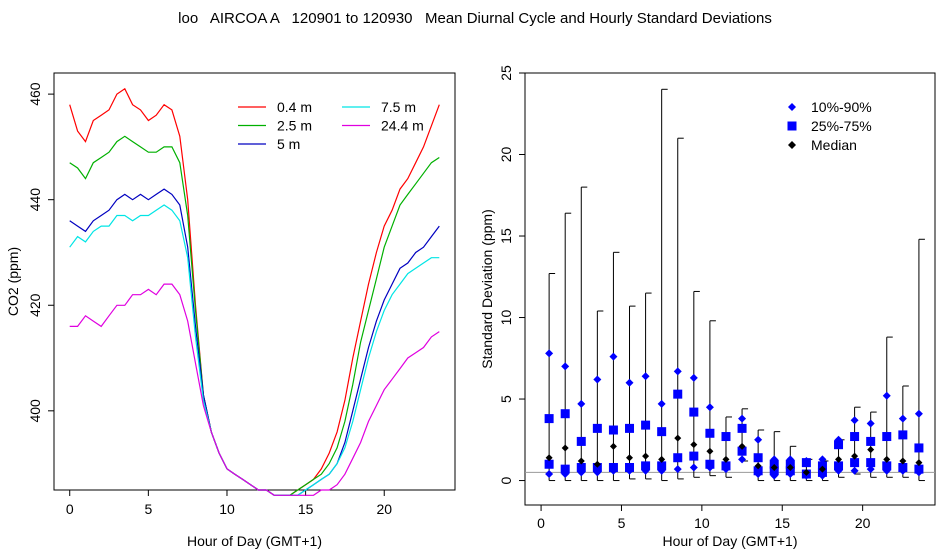 This screenshot has width=950, height=550. I want to click on y-tick-label: 460, so click(35, 94).